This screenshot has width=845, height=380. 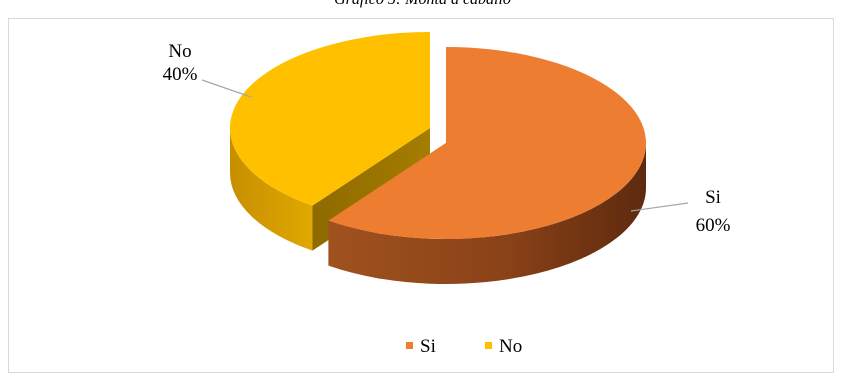 What do you see at coordinates (713, 197) in the screenshot?
I see `data-label-si-name: Si` at bounding box center [713, 197].